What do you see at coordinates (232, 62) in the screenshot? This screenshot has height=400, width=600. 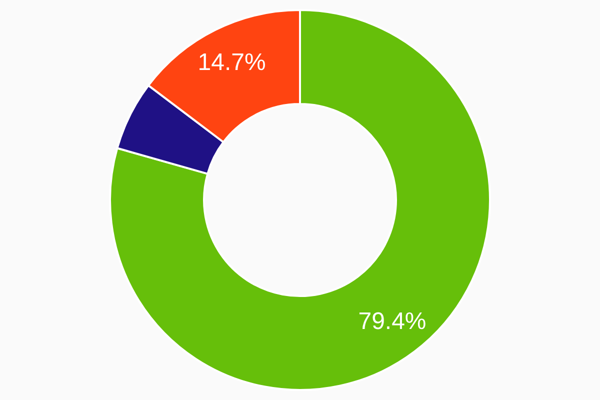 I see `data-label: 14.7%` at bounding box center [232, 62].